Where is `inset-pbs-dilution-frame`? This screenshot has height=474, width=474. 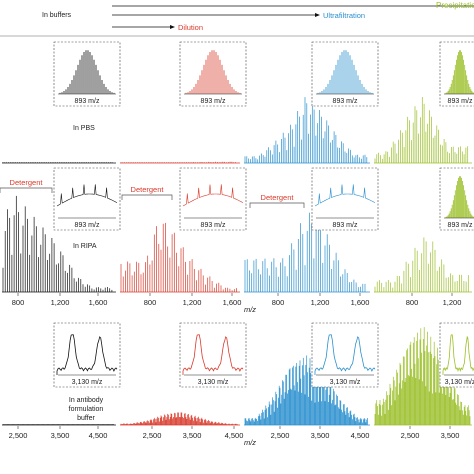 inset-pbs-dilution-frame is located at coordinates (213, 74).